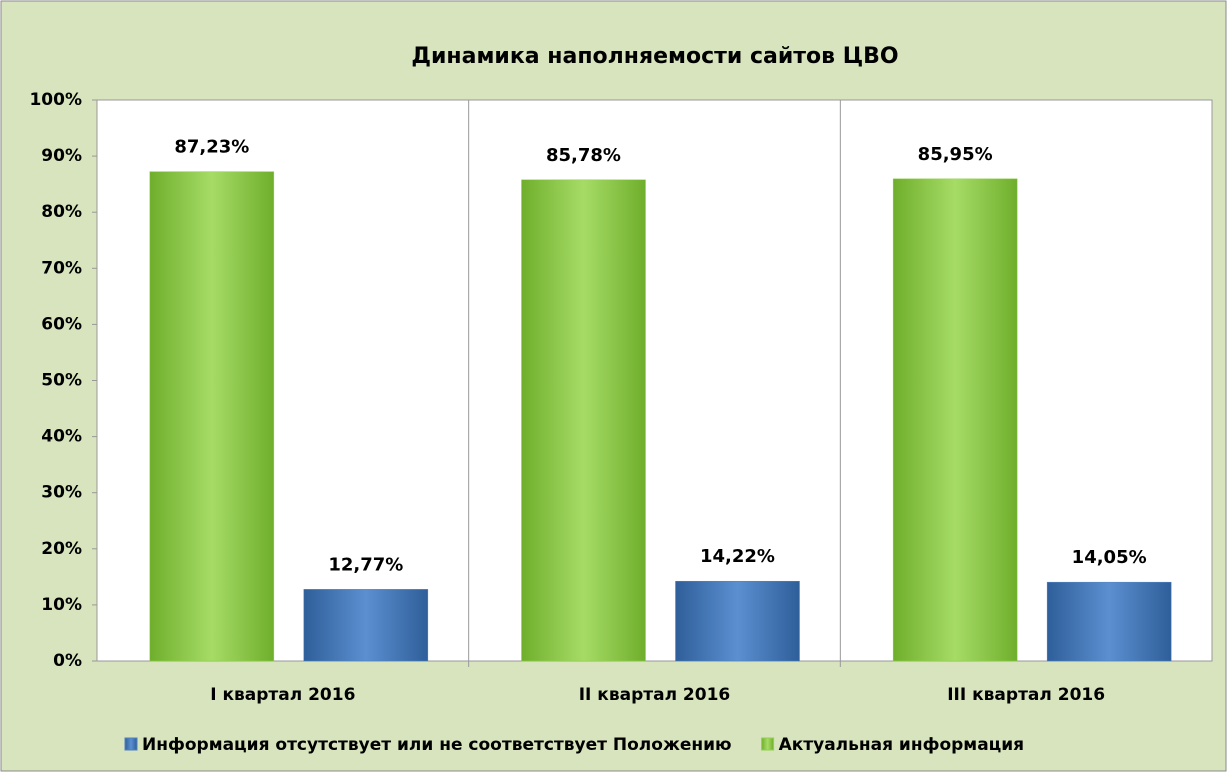  I want to click on y-tick-label: 40%, so click(61, 437).